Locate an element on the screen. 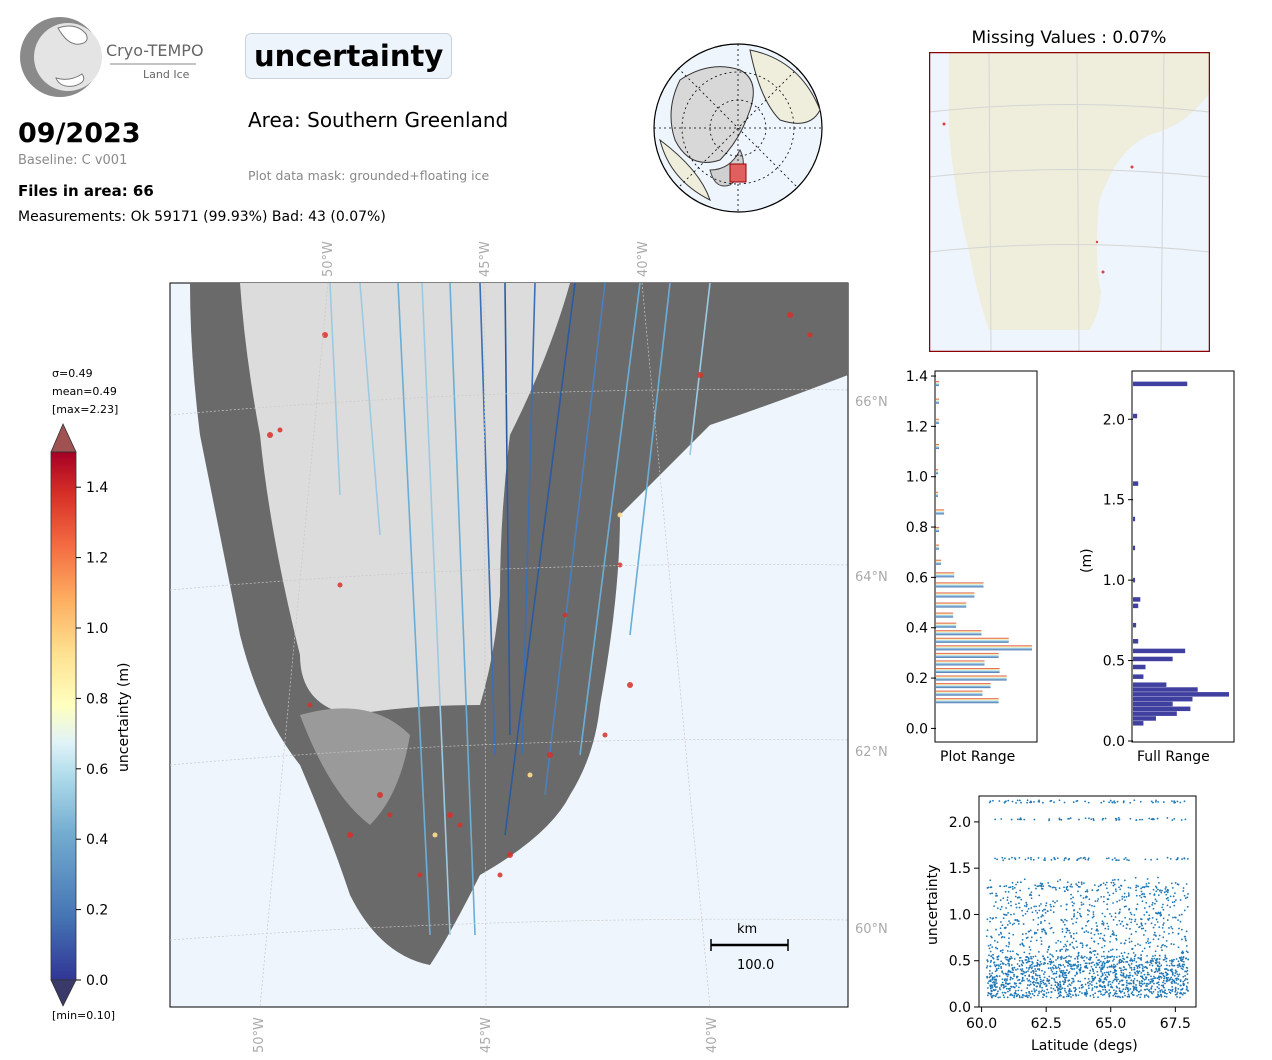  hist-ytick-label: 0.5 is located at coordinates (1114, 662).